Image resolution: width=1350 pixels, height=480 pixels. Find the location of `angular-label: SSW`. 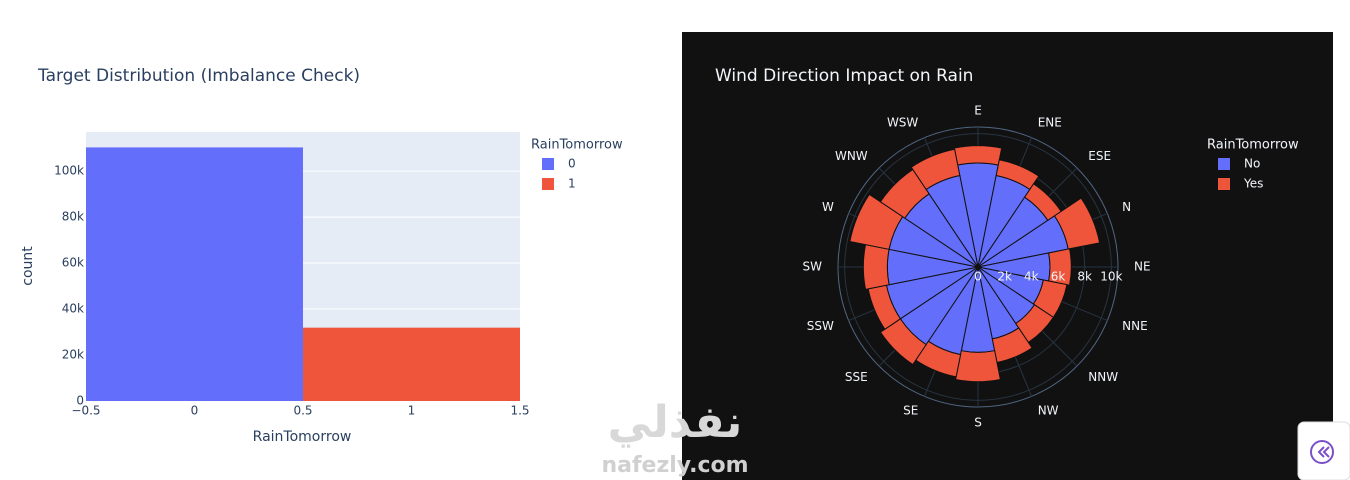

angular-label: SSW is located at coordinates (820, 326).